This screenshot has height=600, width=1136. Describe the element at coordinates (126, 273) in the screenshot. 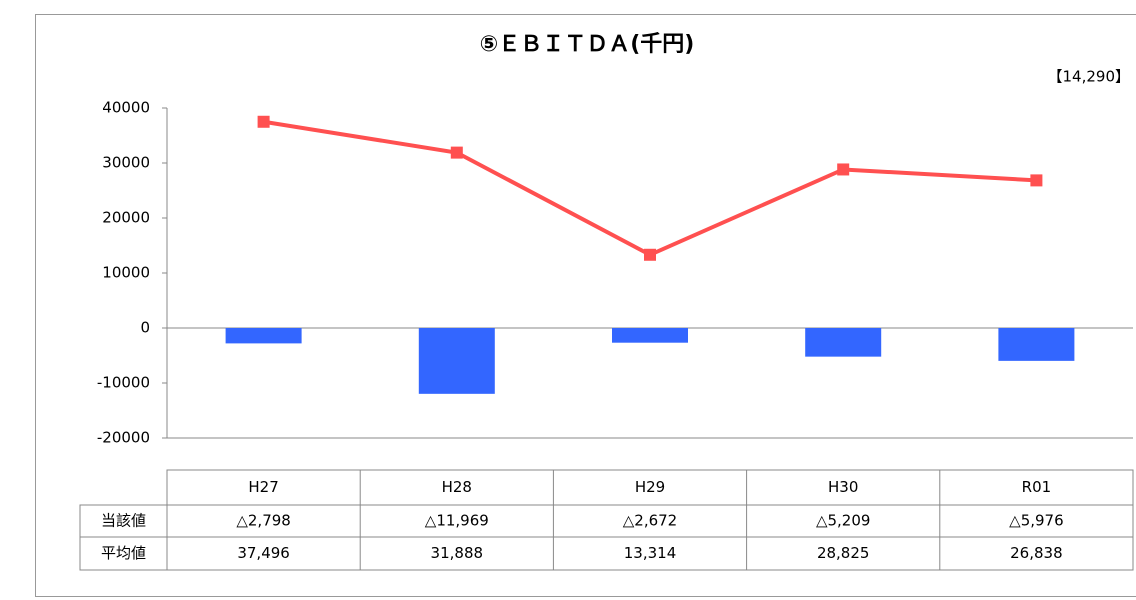

I see `y-tick-label: 10000` at that location.